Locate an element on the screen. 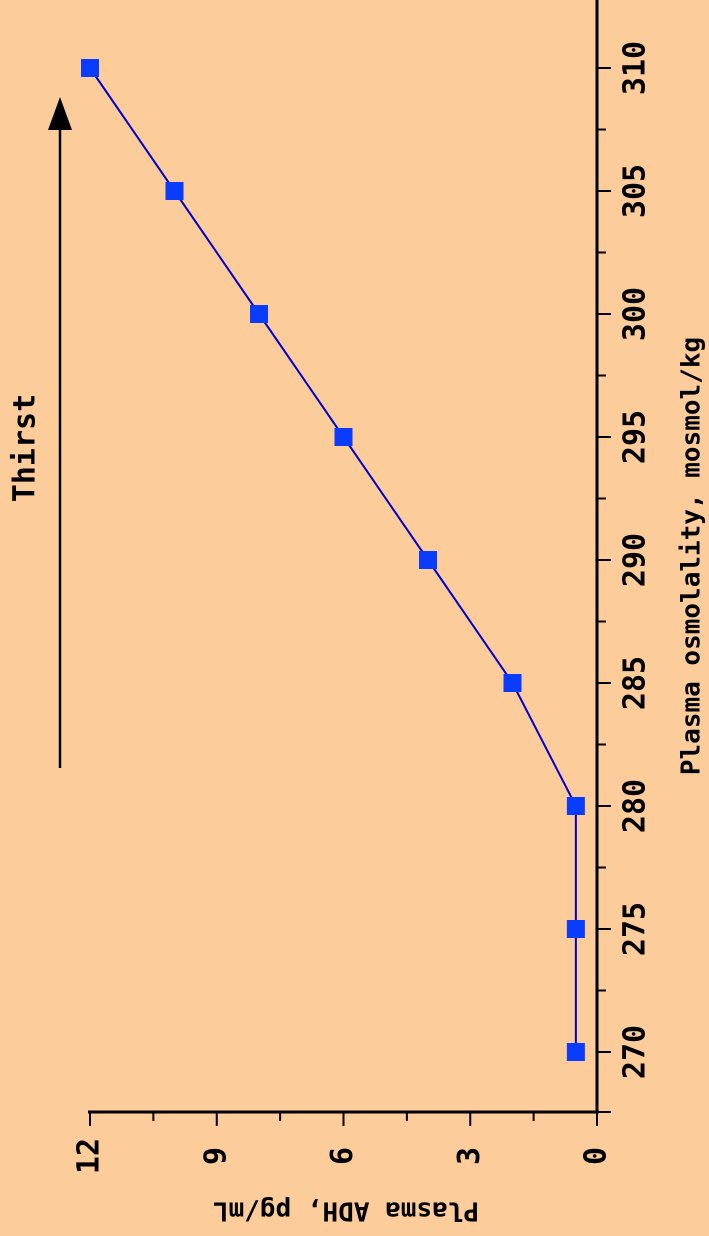  x-tick-label: 300 is located at coordinates (635, 314).